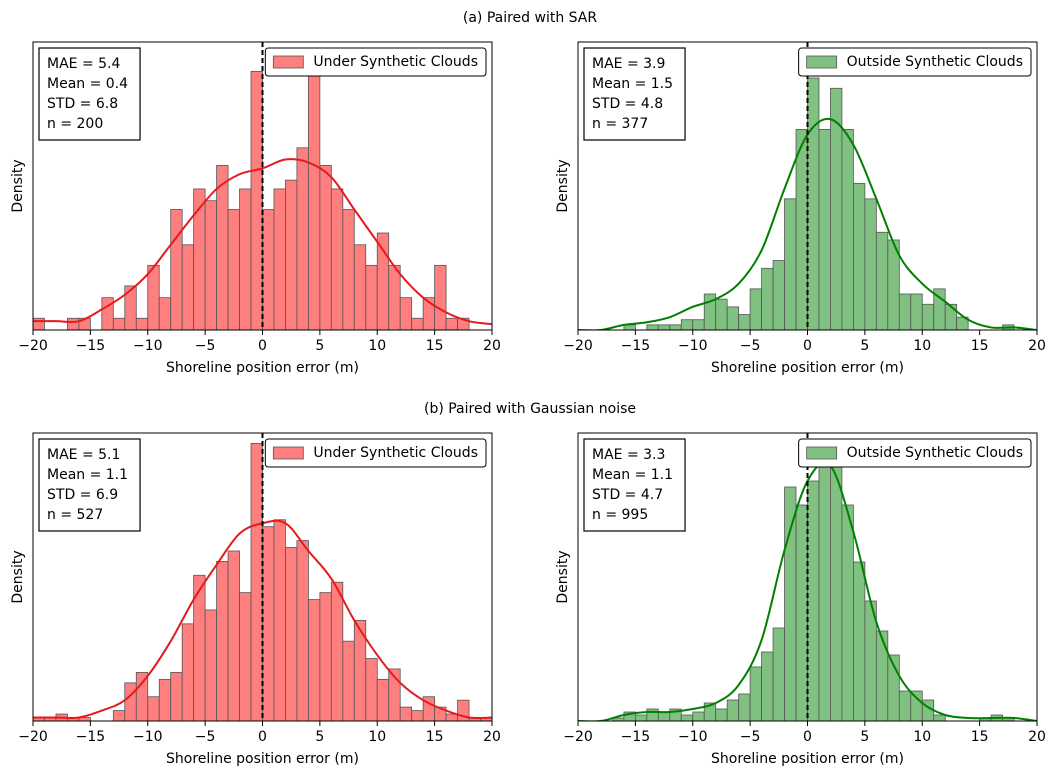  What do you see at coordinates (807, 759) in the screenshot?
I see `x-axis-label: Shoreline position error (m)` at bounding box center [807, 759].